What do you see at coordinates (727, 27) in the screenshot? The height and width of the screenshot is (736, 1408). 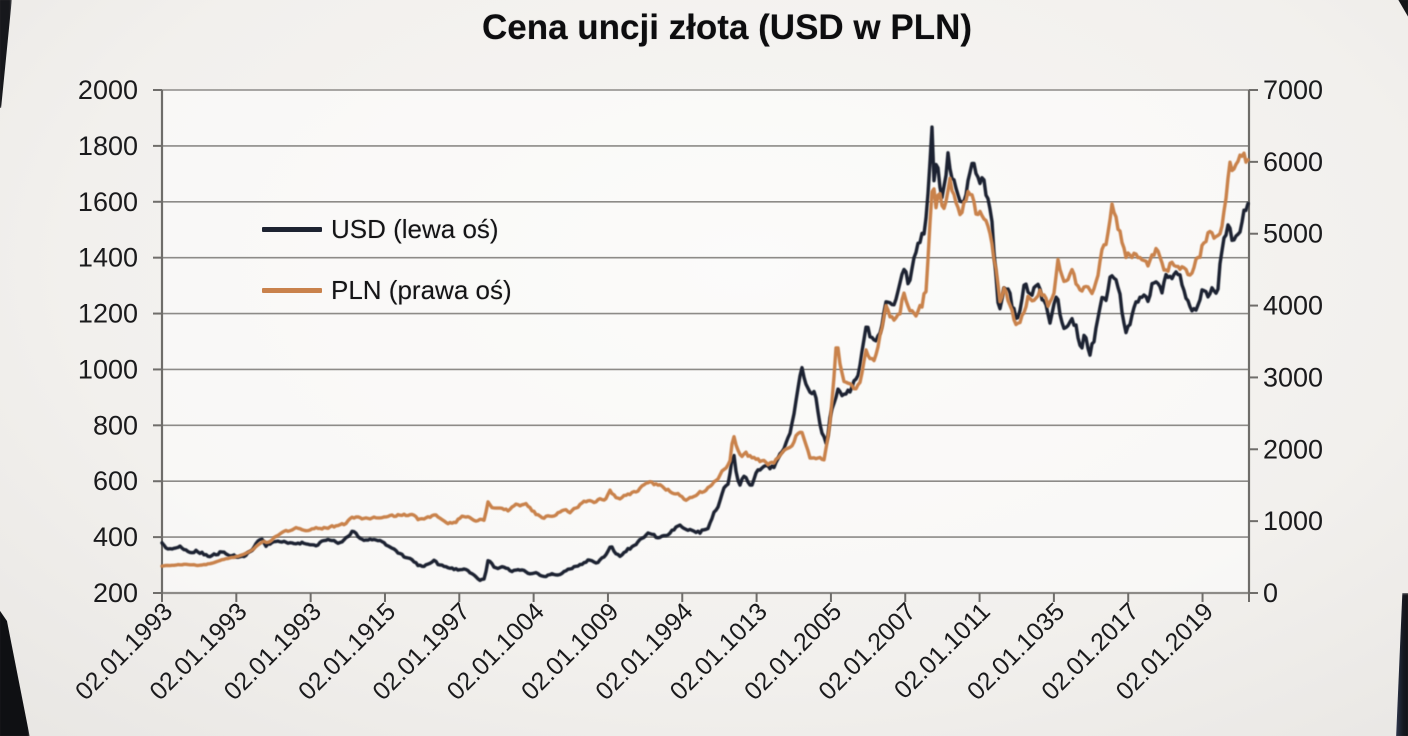 I see `chart-title: Cena uncji złota (USD w PLN)` at bounding box center [727, 27].